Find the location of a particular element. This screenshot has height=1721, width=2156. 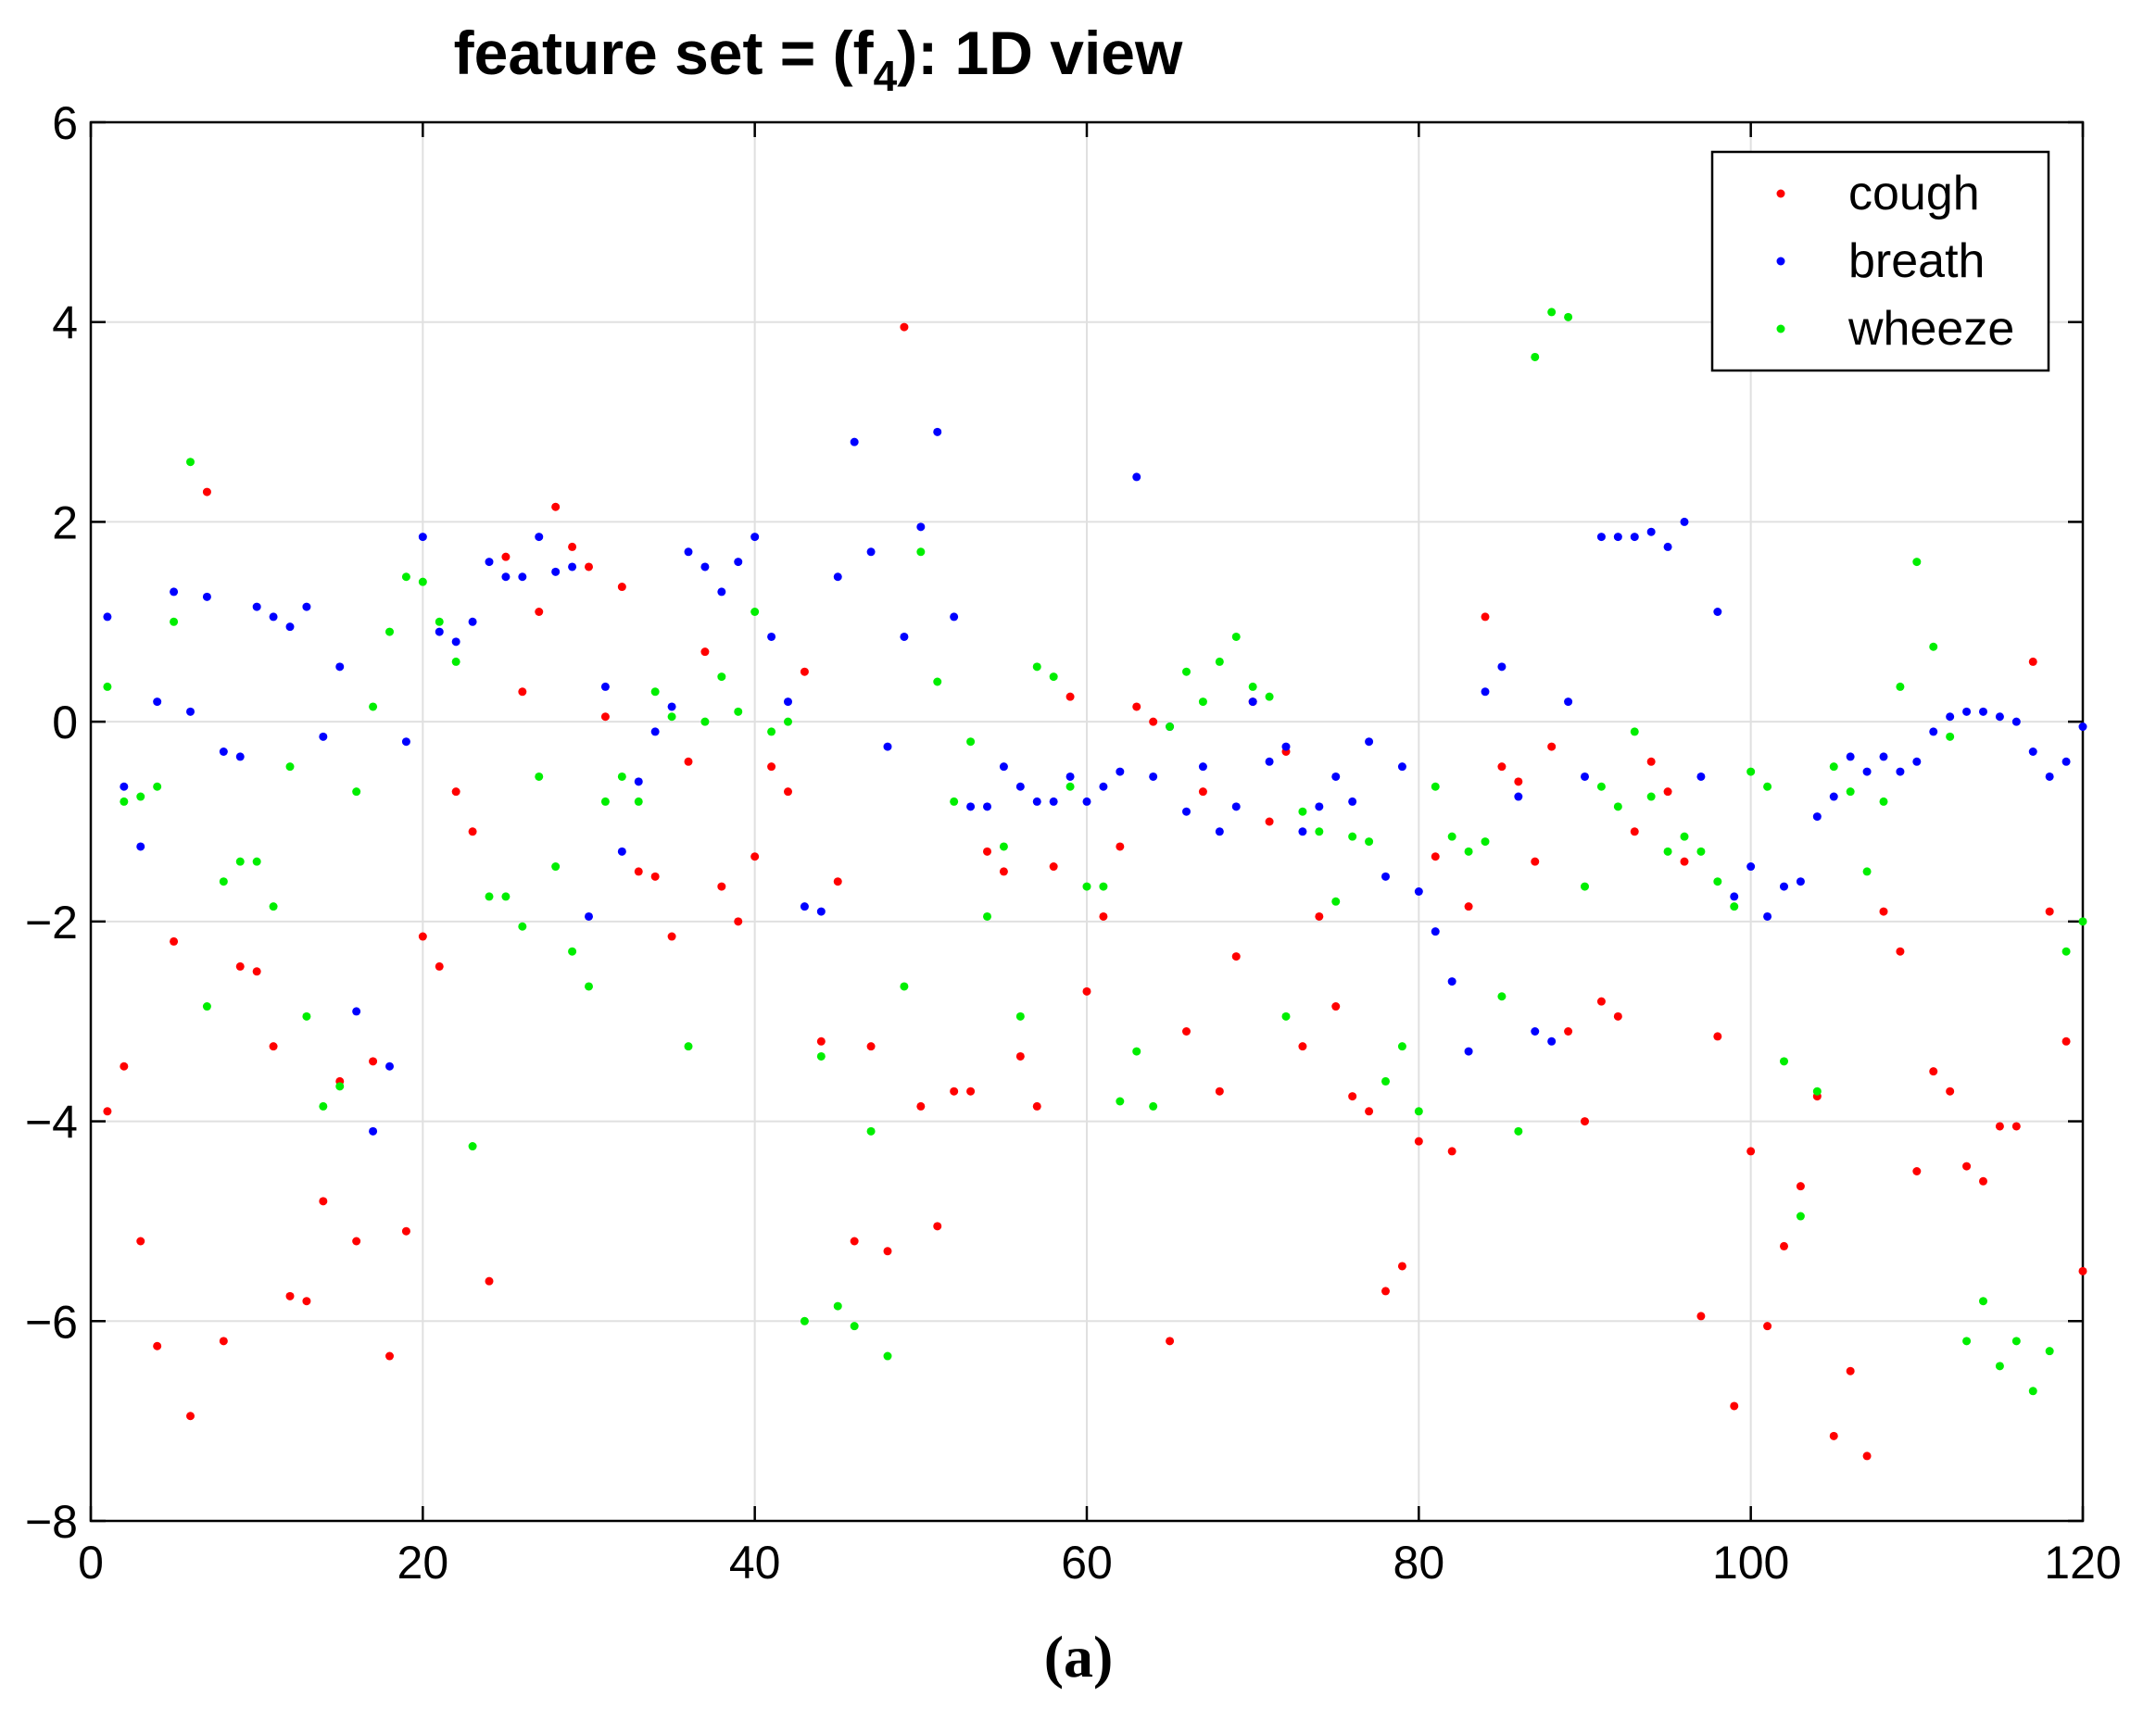

legend: cough breath wheeze is located at coordinates (1880, 261).